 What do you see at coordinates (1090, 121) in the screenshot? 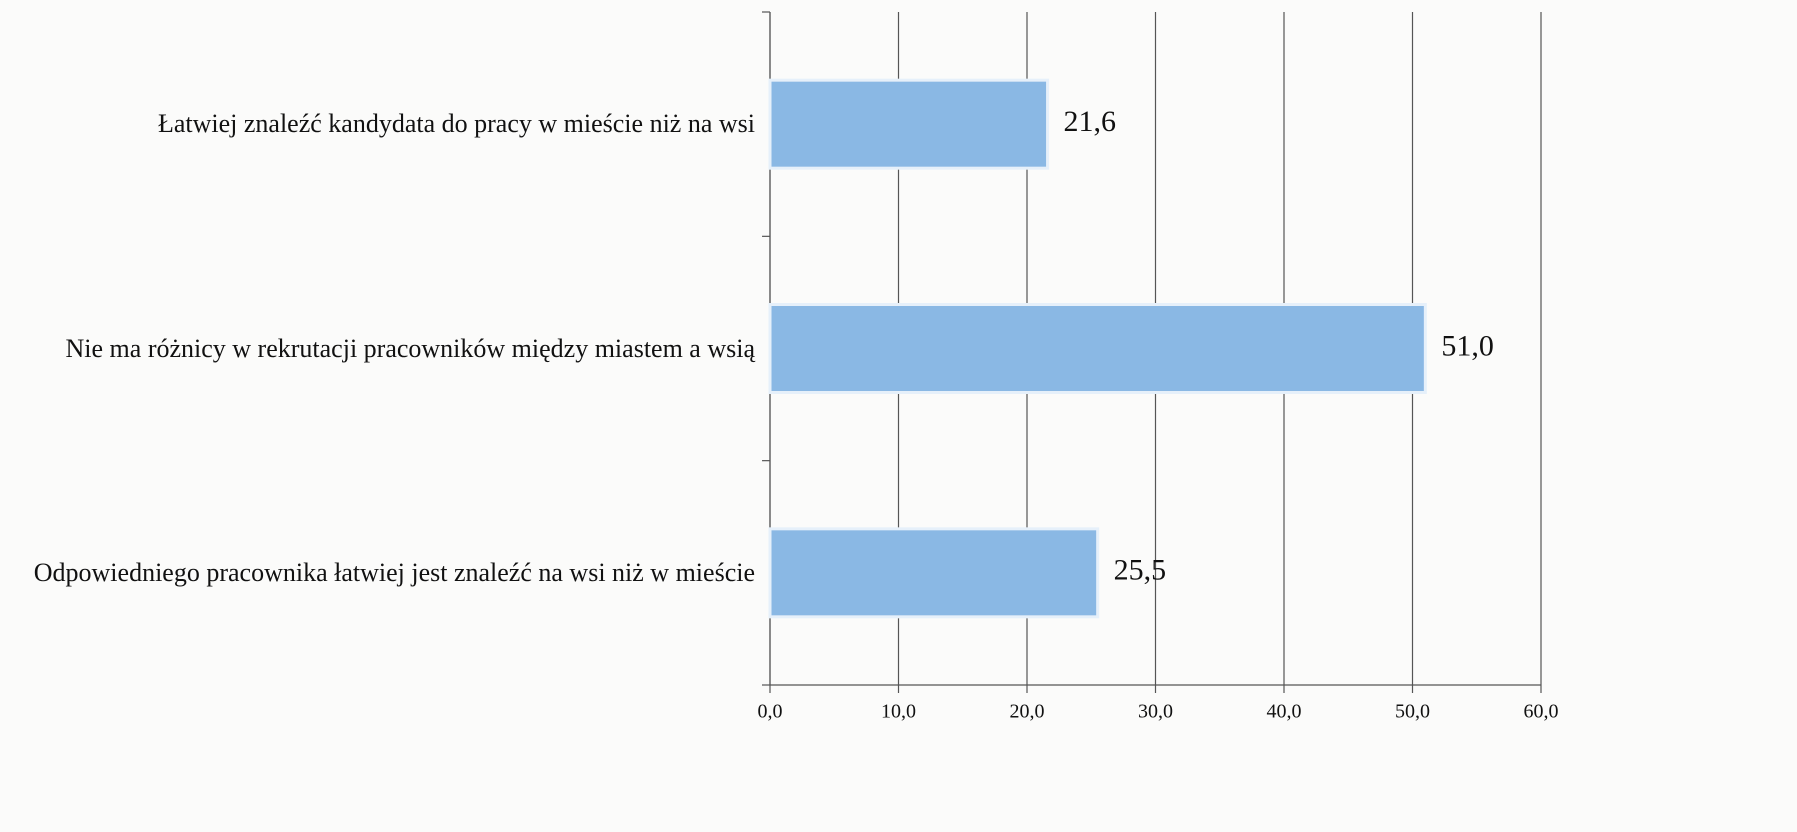
I see `value-label: 21,6` at bounding box center [1090, 121].